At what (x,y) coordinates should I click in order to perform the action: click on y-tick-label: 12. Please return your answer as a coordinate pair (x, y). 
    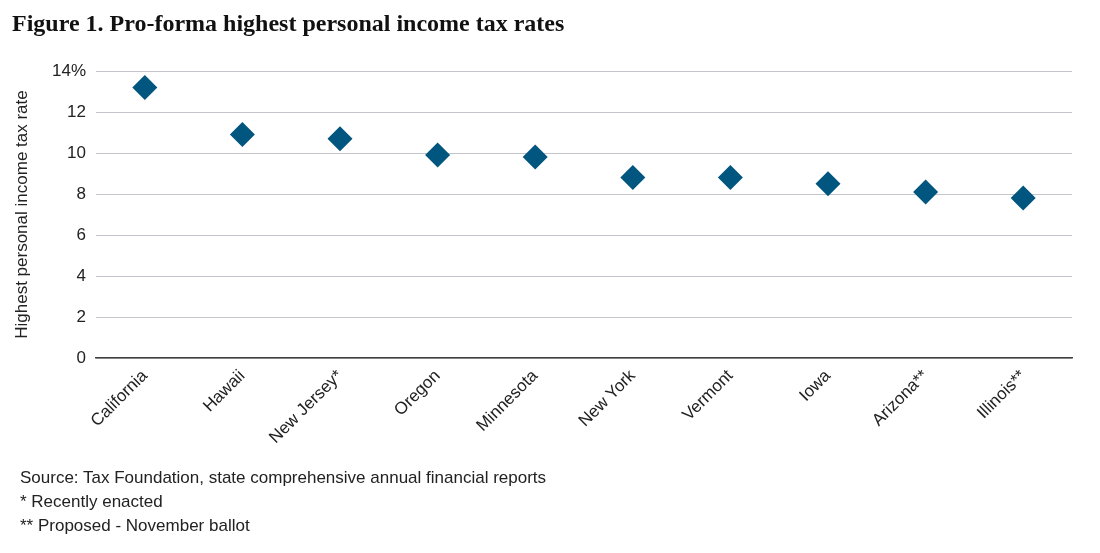
    Looking at the image, I should click on (76, 111).